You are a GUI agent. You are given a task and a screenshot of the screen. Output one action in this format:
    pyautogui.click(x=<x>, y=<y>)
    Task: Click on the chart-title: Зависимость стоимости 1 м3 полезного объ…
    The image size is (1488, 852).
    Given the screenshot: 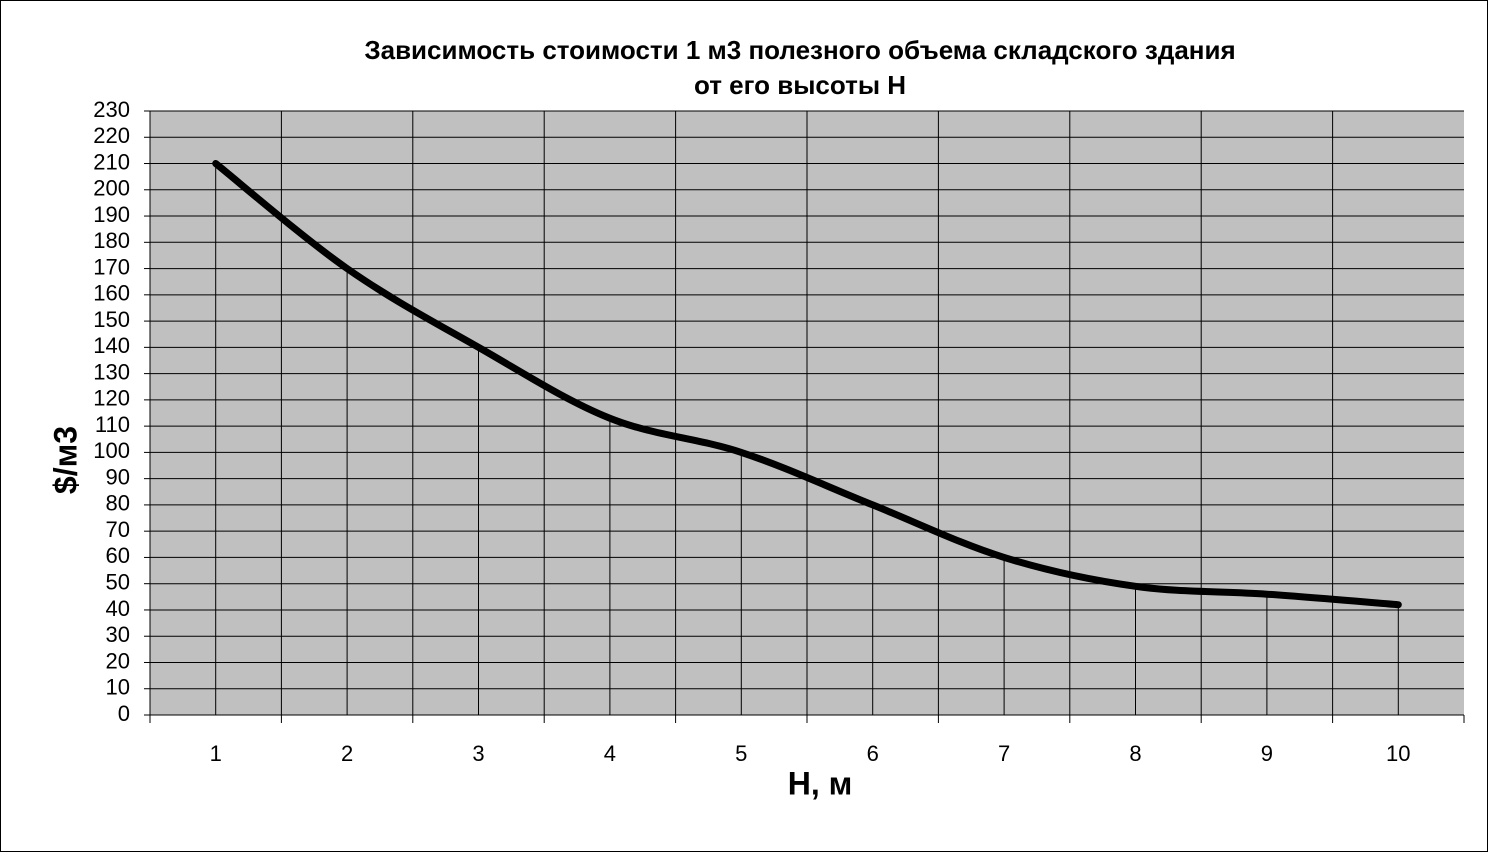 What is the action you would take?
    pyautogui.click(x=799, y=50)
    